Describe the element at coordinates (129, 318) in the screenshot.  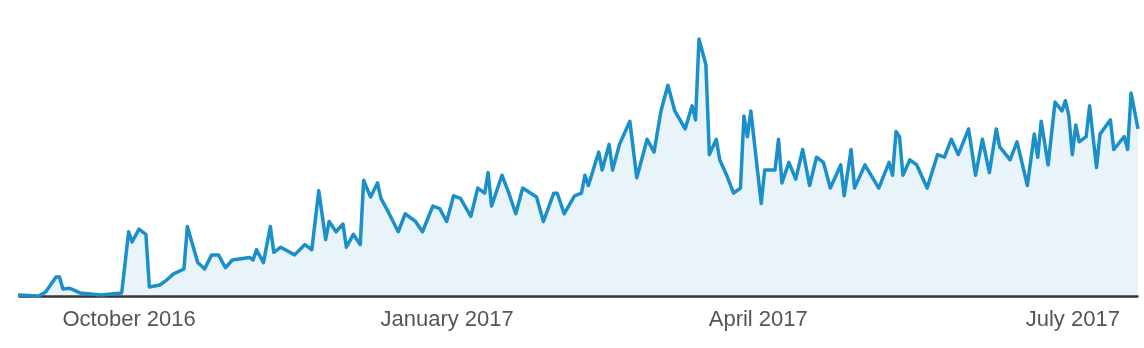
I see `x-tick-label: October 2016` at that location.